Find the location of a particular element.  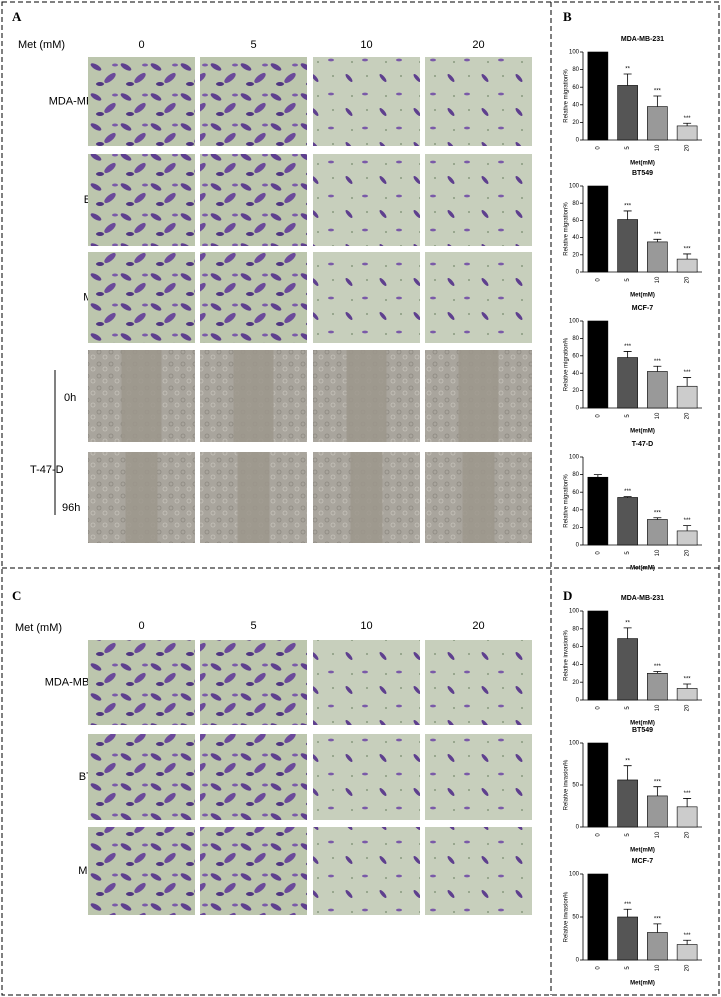

dose-header: 20 is located at coordinates (478, 45).